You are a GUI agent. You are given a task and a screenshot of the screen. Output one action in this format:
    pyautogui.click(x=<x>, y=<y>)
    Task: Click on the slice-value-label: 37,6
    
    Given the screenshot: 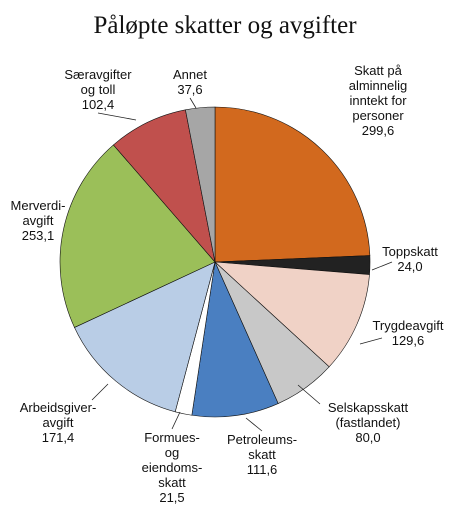 What is the action you would take?
    pyautogui.click(x=189, y=89)
    